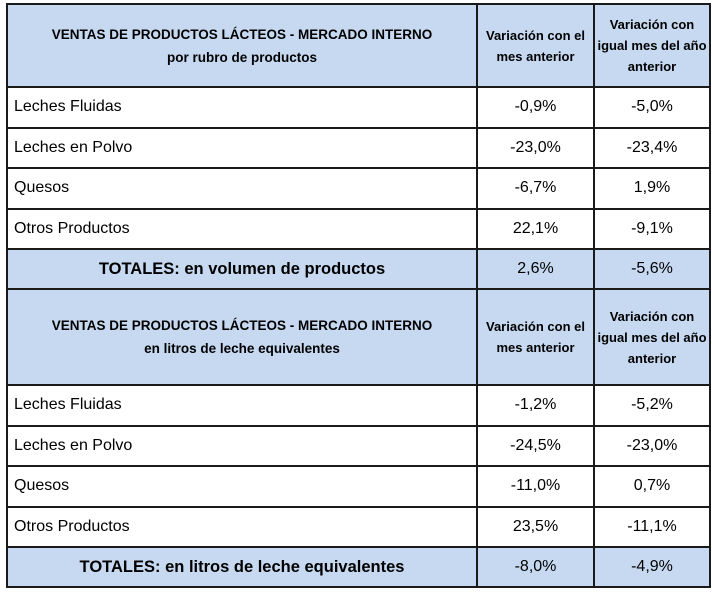 The image size is (712, 600). What do you see at coordinates (242, 567) in the screenshot?
I see `totals-label: TOTALES: en litros de leche equivalentes` at bounding box center [242, 567].